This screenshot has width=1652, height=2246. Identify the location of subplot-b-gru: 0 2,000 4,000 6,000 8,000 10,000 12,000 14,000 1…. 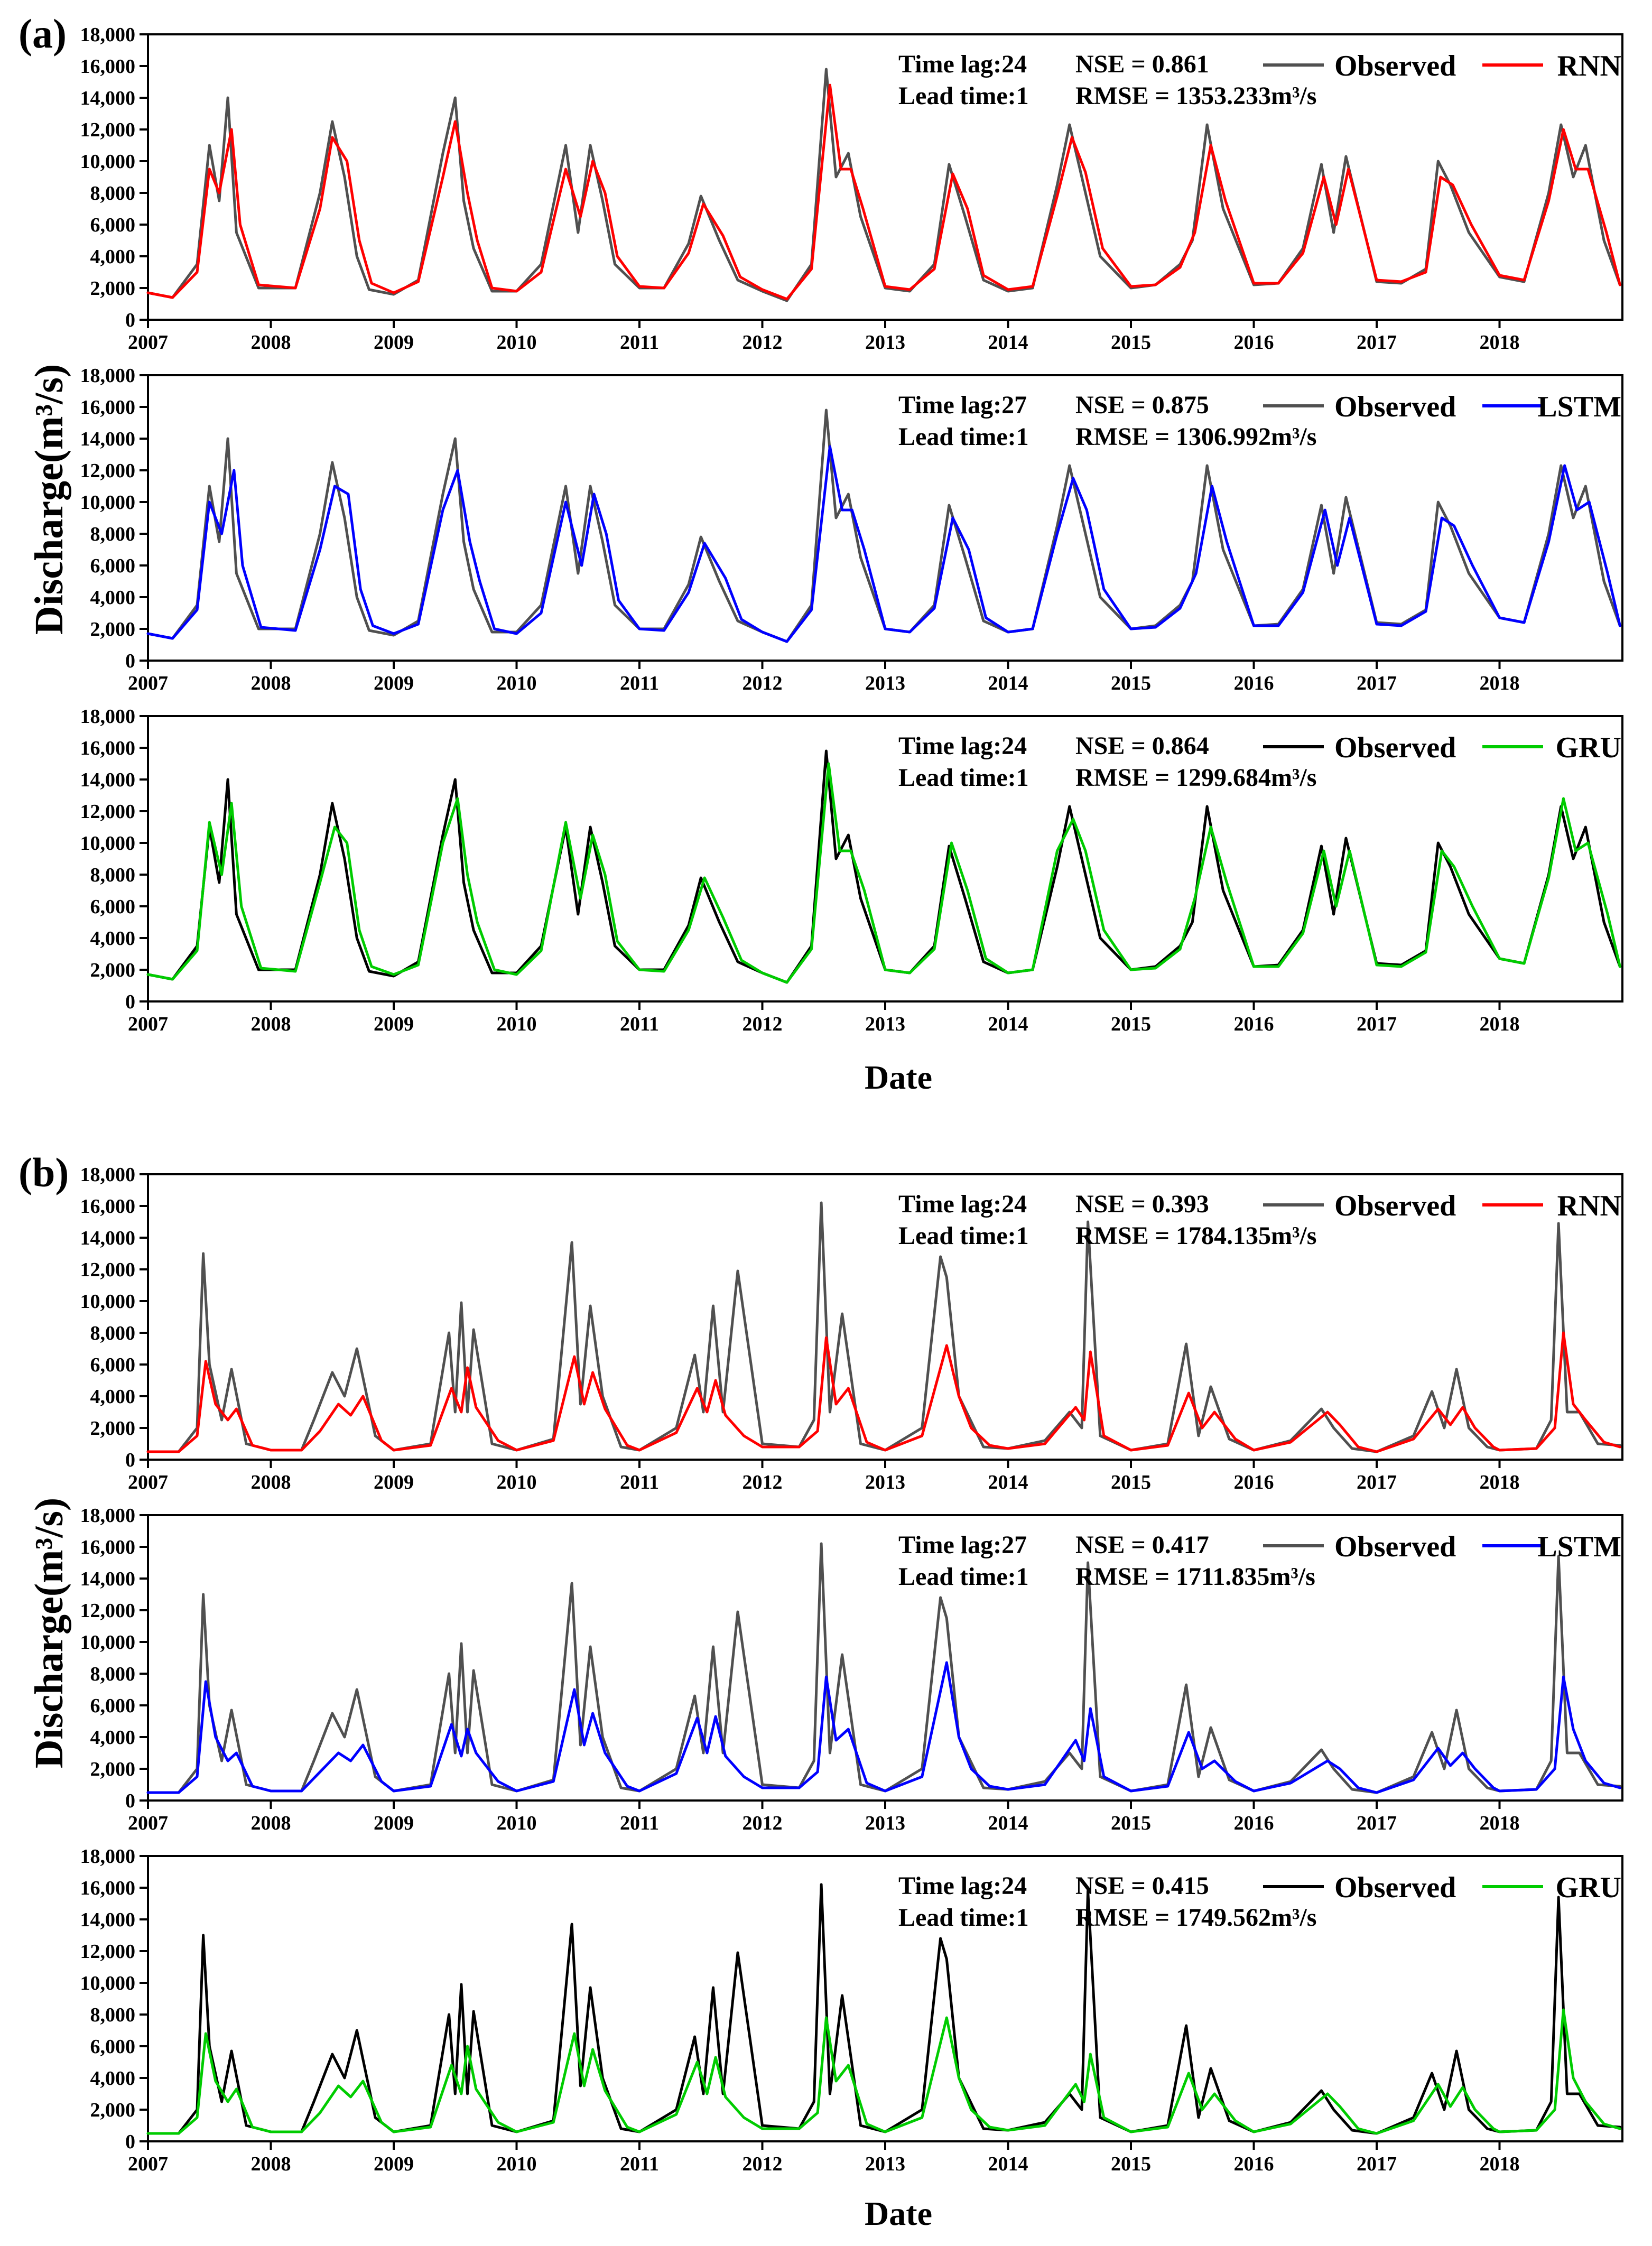
(852, 2010).